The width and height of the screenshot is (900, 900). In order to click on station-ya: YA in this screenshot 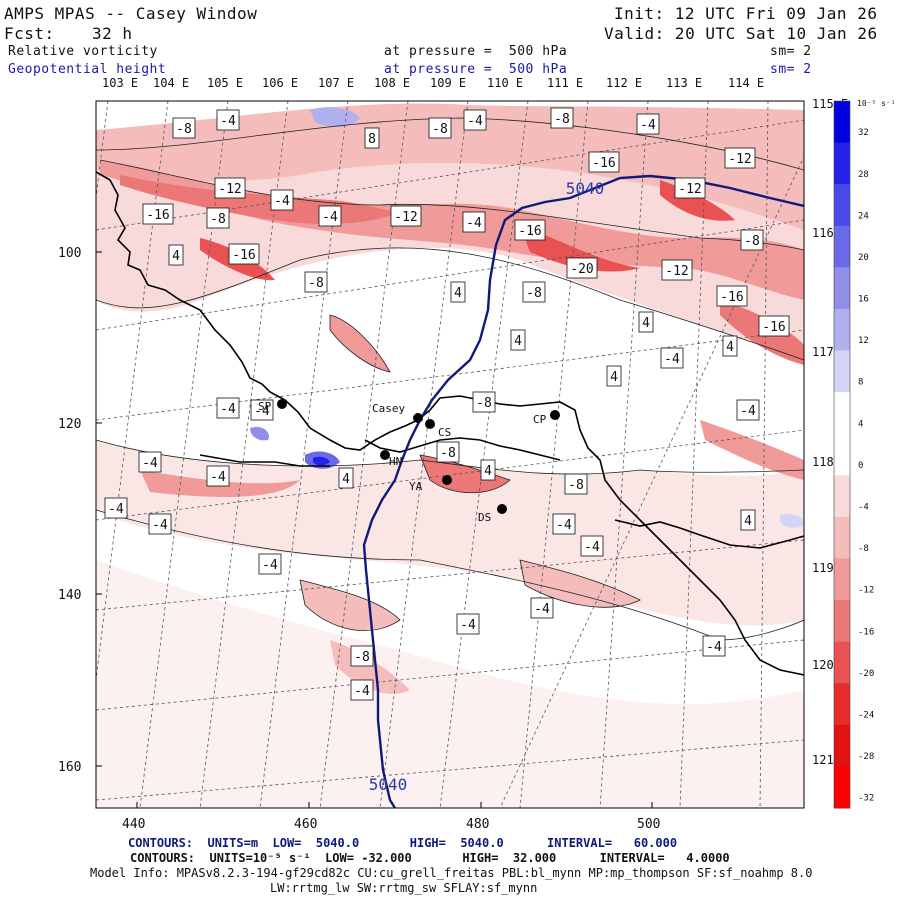, I will do `click(430, 484)`.